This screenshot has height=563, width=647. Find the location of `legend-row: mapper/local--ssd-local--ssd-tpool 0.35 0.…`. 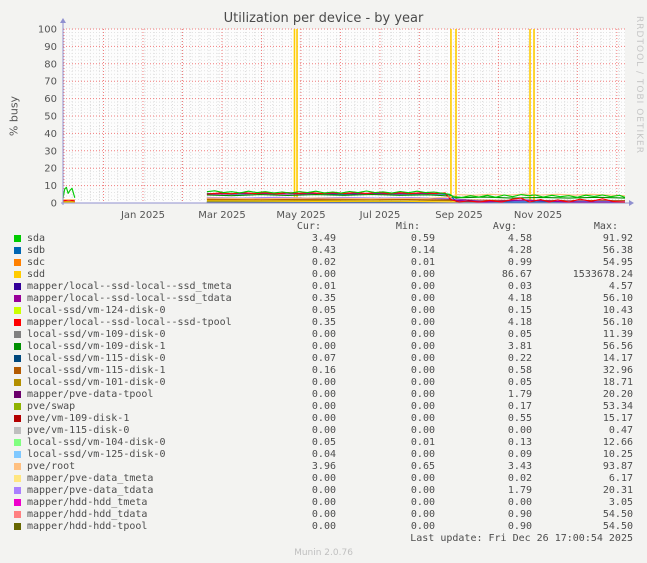

legend-row: mapper/local--ssd-local--ssd-tpool 0.35 0.… is located at coordinates (323, 323).